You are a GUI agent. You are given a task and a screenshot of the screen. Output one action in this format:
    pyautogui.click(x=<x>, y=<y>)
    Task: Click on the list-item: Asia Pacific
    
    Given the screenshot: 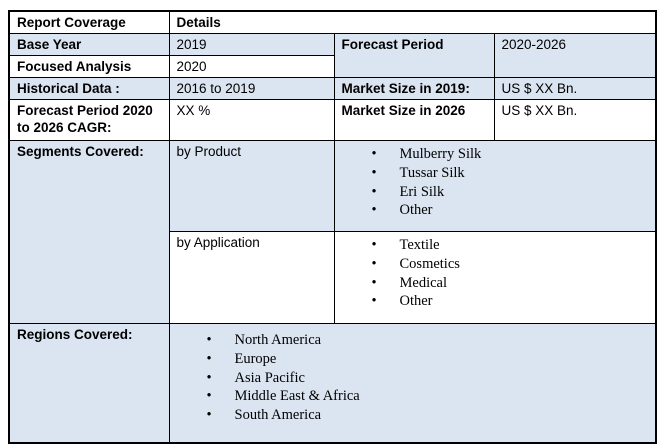 What is the action you would take?
    pyautogui.click(x=414, y=378)
    